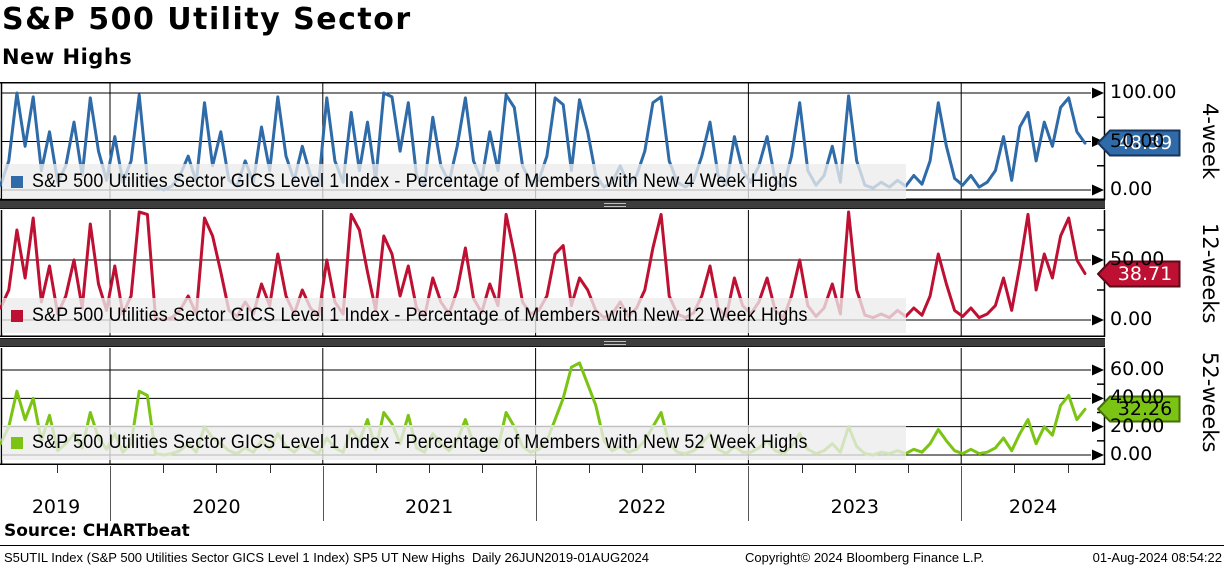 This screenshot has width=1224, height=566. Describe the element at coordinates (865, 557) in the screenshot. I see `footer-copyright: Copyright© 2024 Bloomberg Finance L.P.` at that location.